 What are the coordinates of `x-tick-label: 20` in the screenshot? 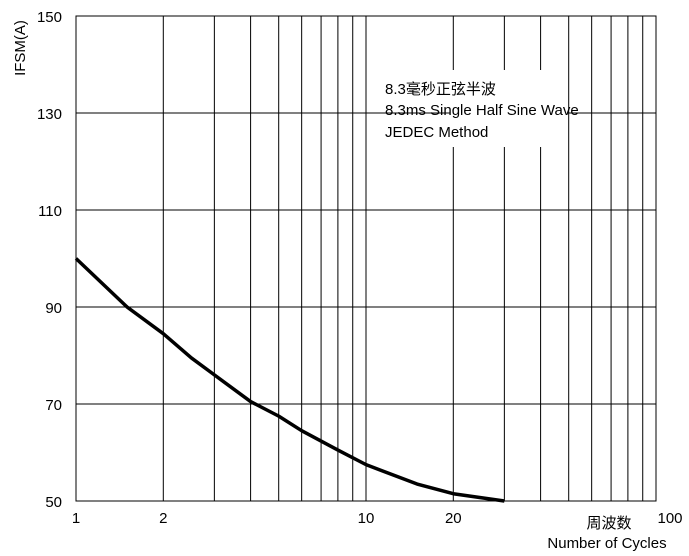 It's located at (453, 518).